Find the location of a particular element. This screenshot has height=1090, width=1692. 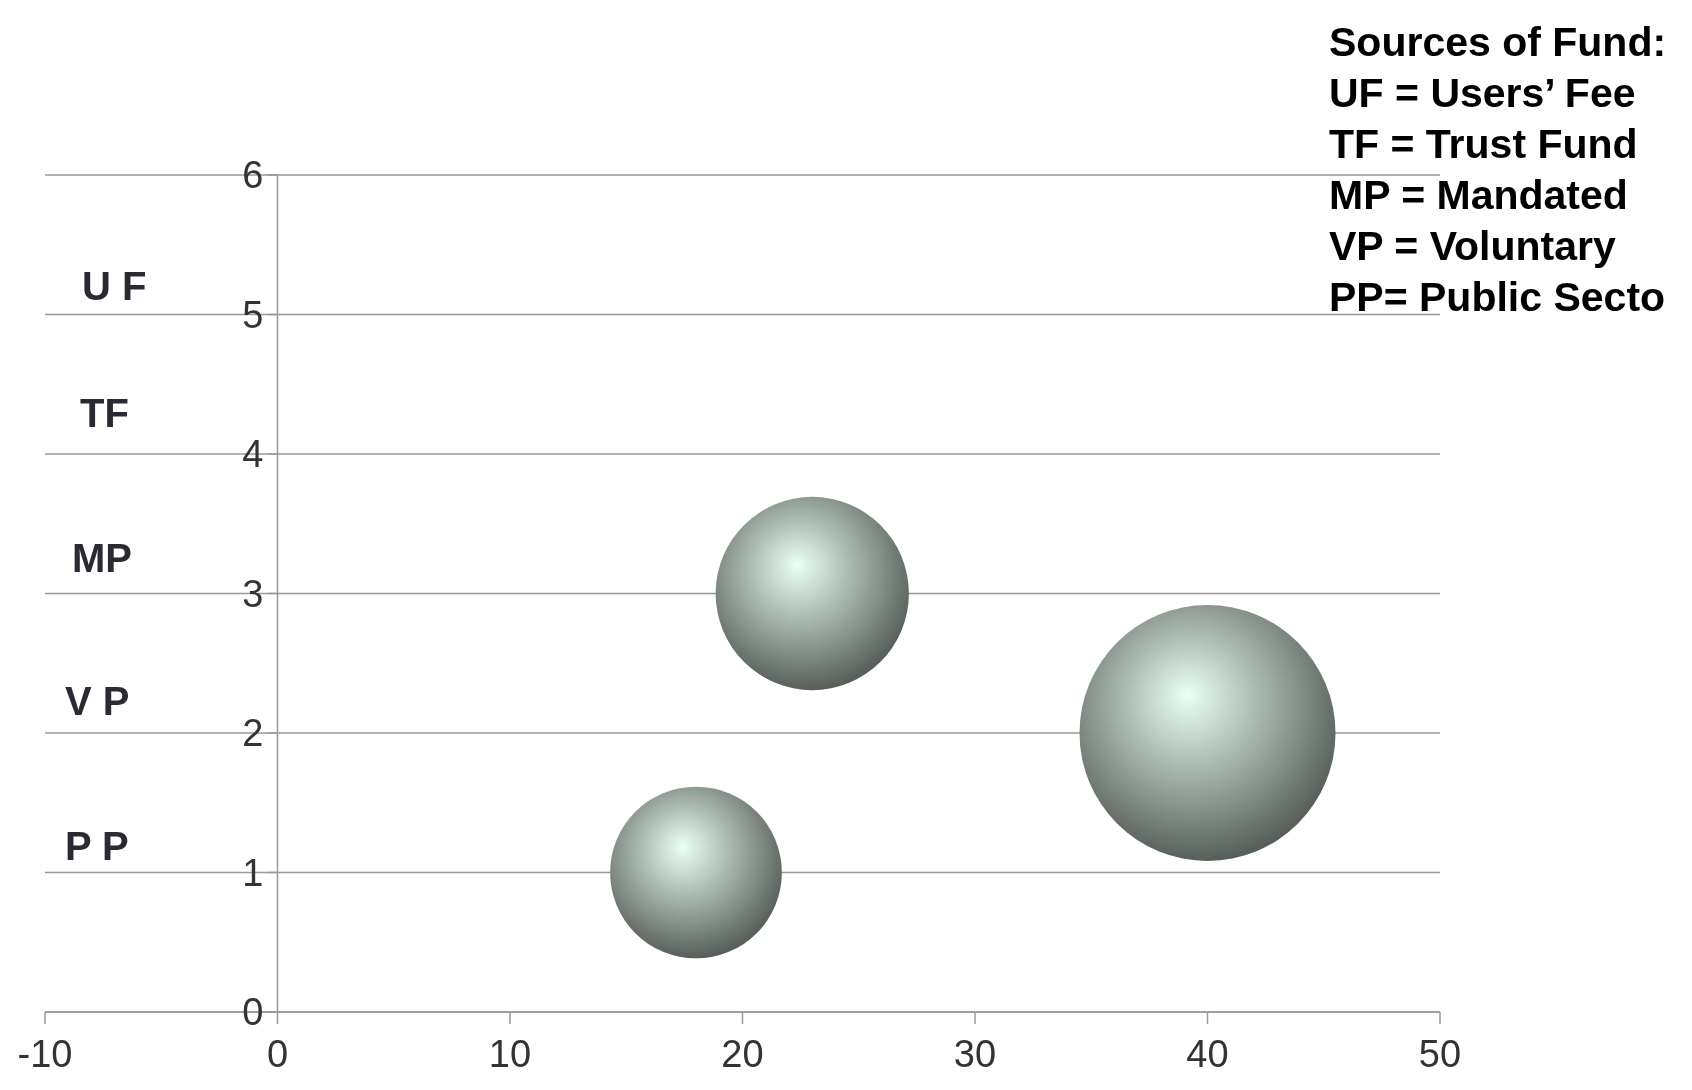

annotation: PP= Public Secto is located at coordinates (1497, 297).